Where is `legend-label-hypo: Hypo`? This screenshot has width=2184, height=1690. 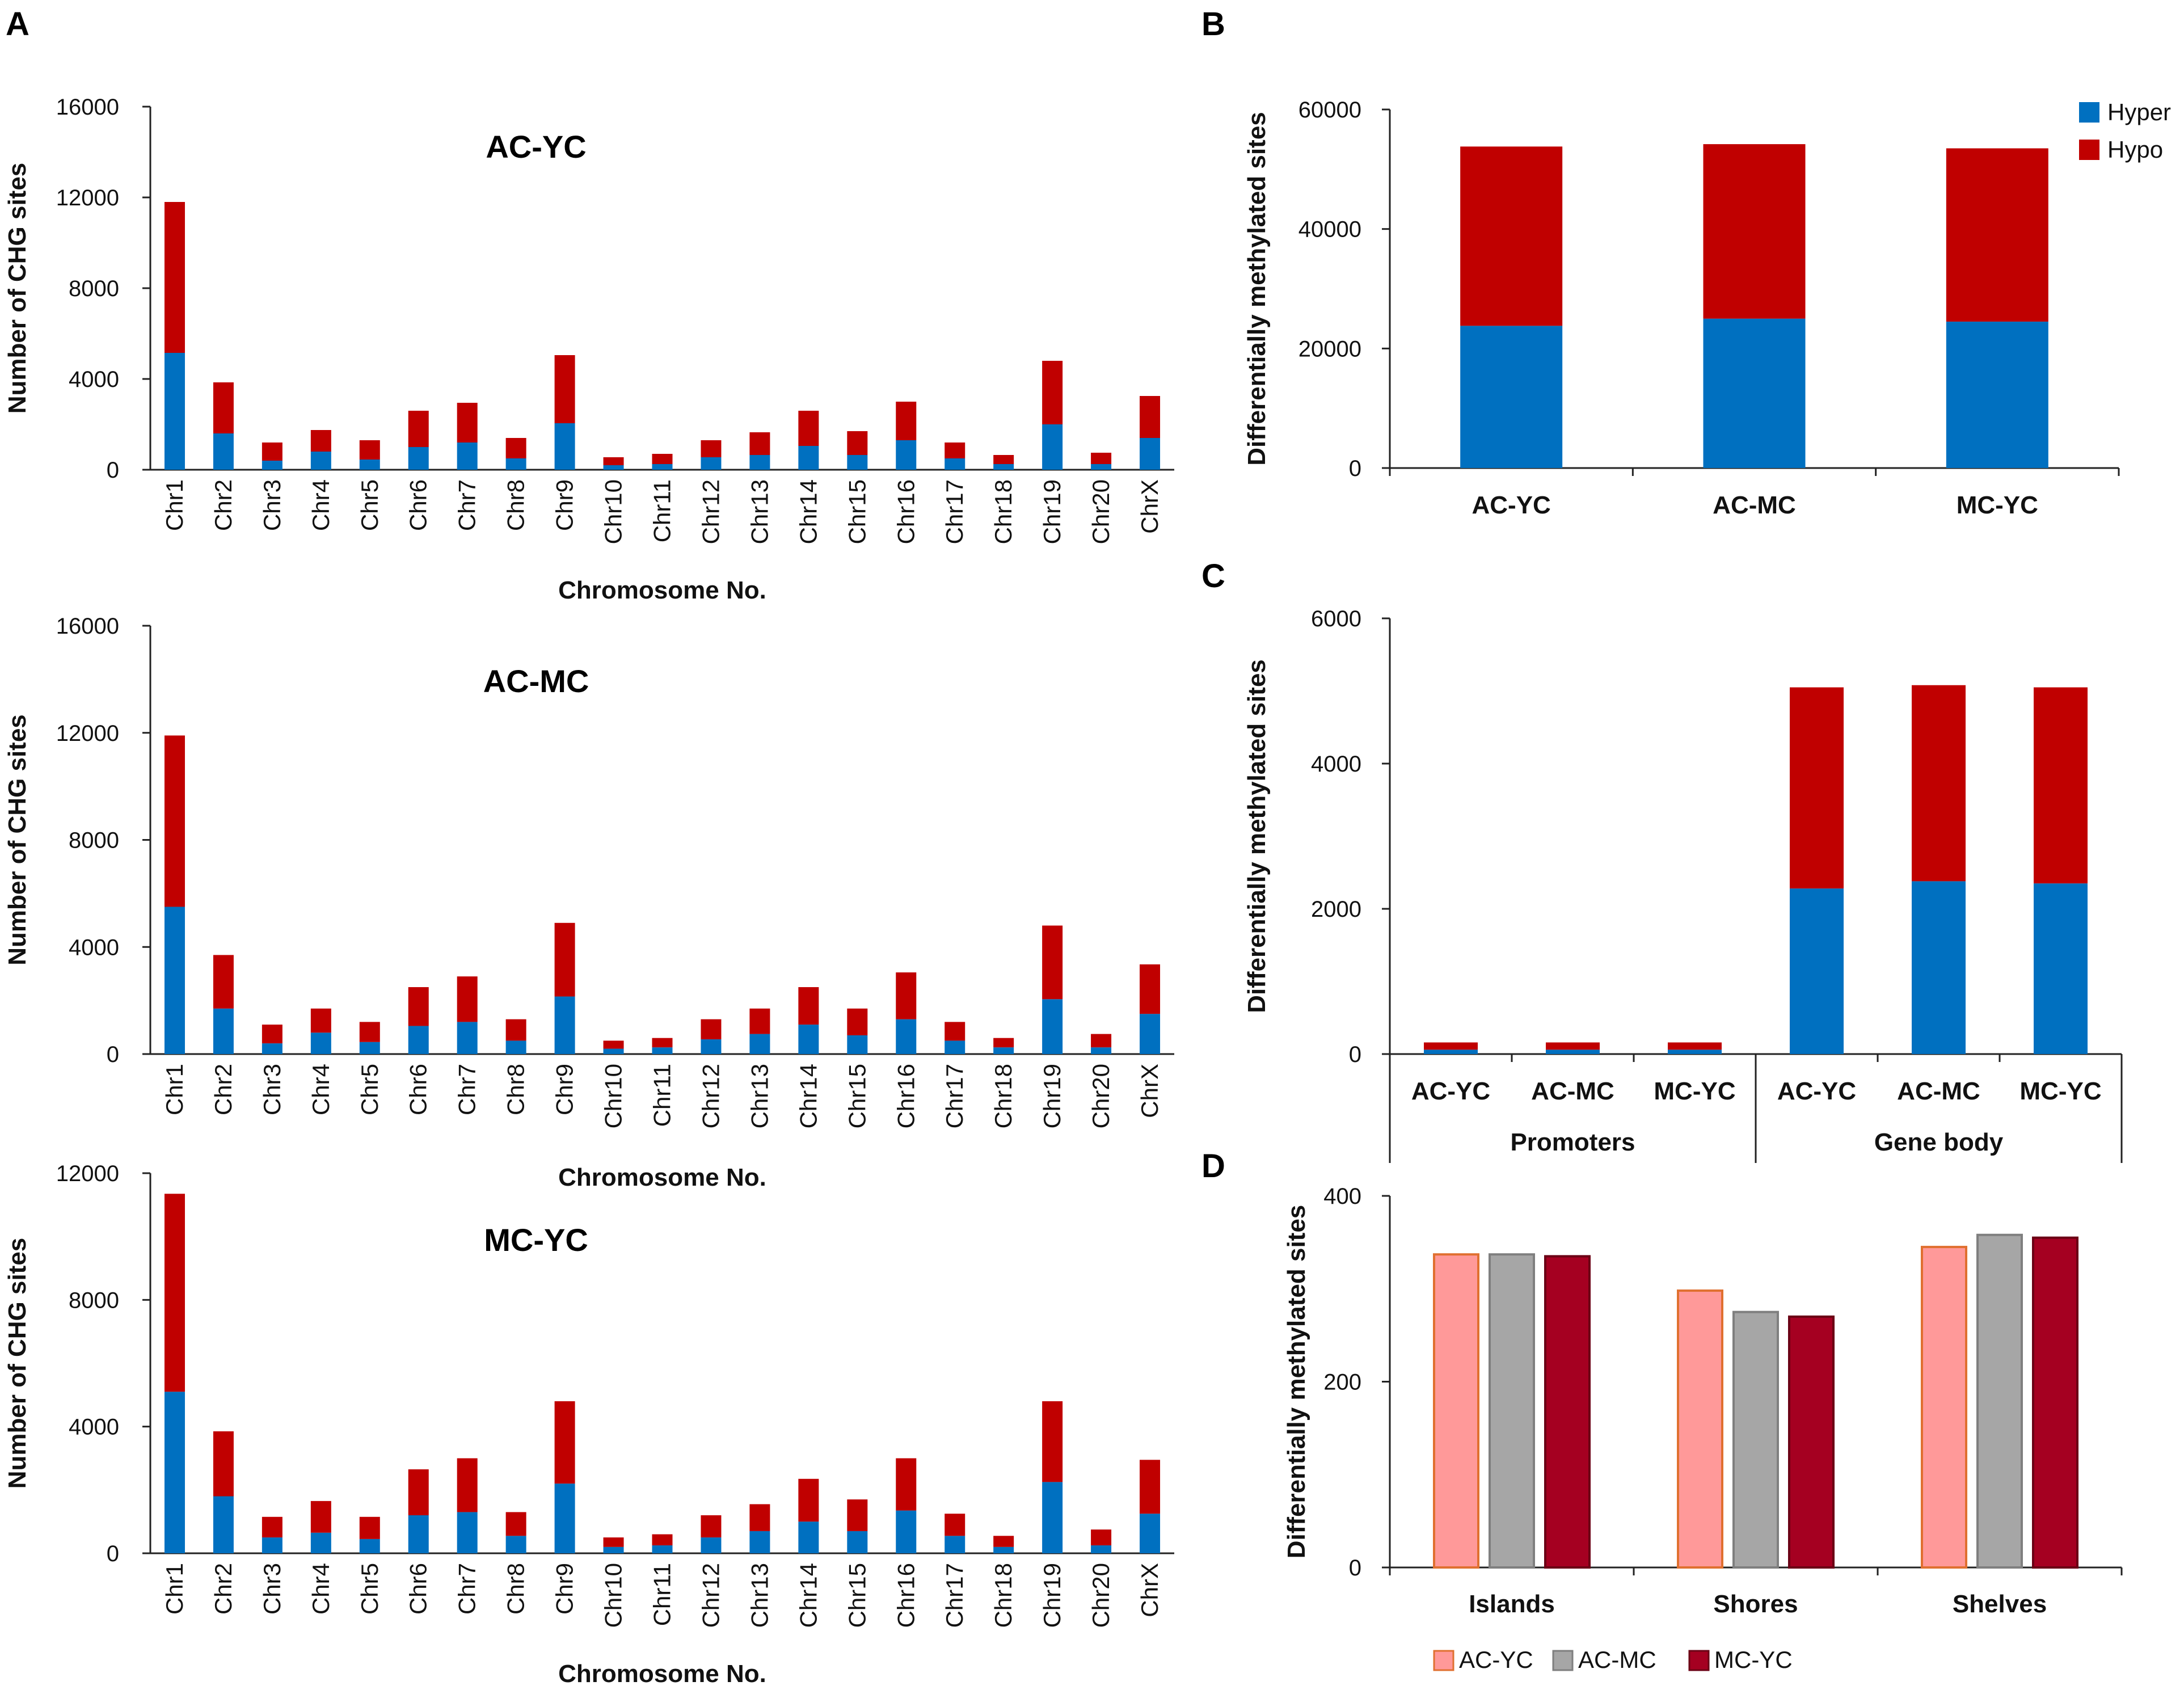
legend-label-hypo: Hypo is located at coordinates (2135, 149).